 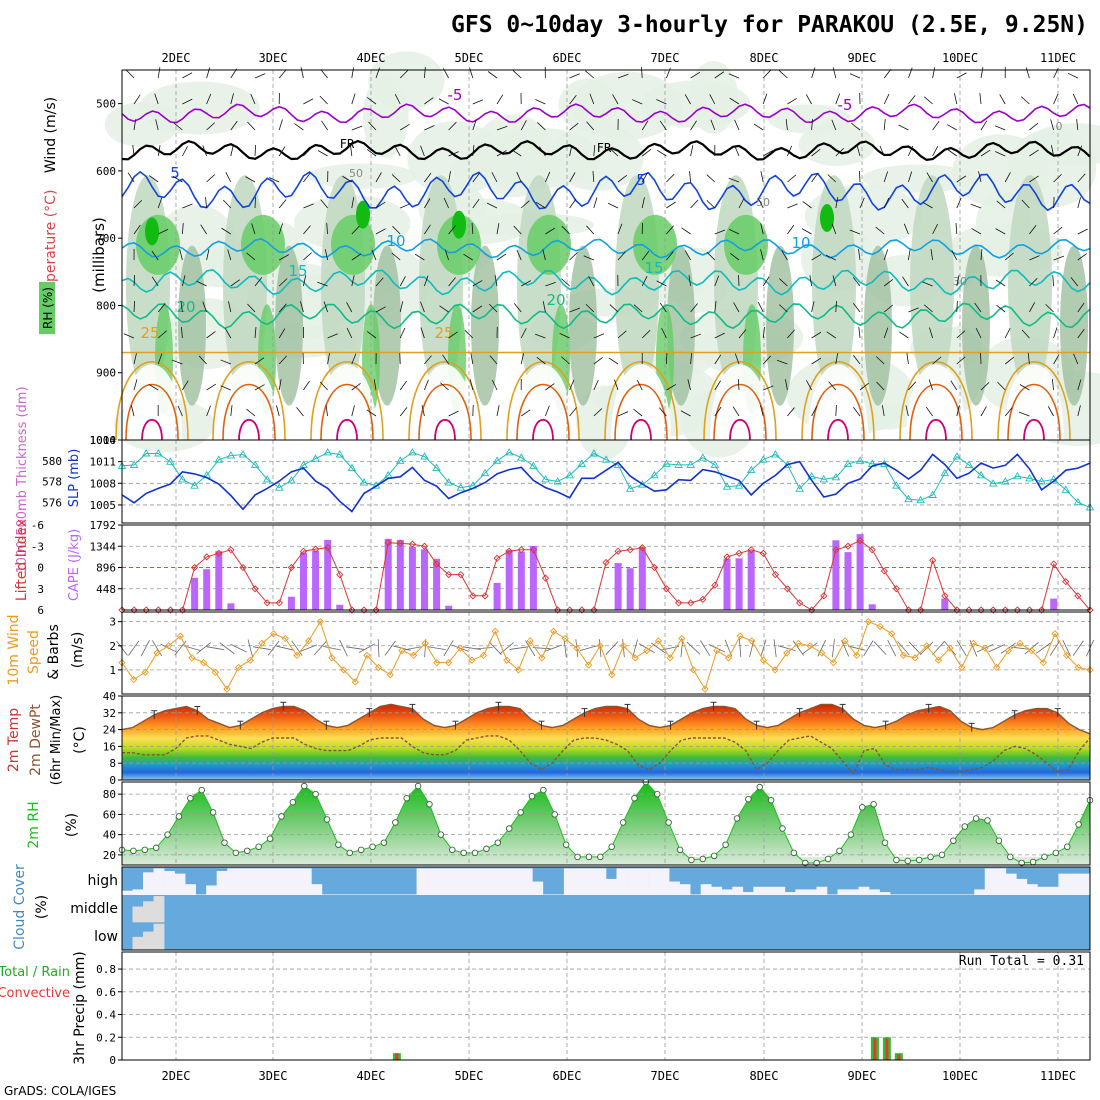 What do you see at coordinates (40, 610) in the screenshot?
I see `li-tick-label: 6` at bounding box center [40, 610].